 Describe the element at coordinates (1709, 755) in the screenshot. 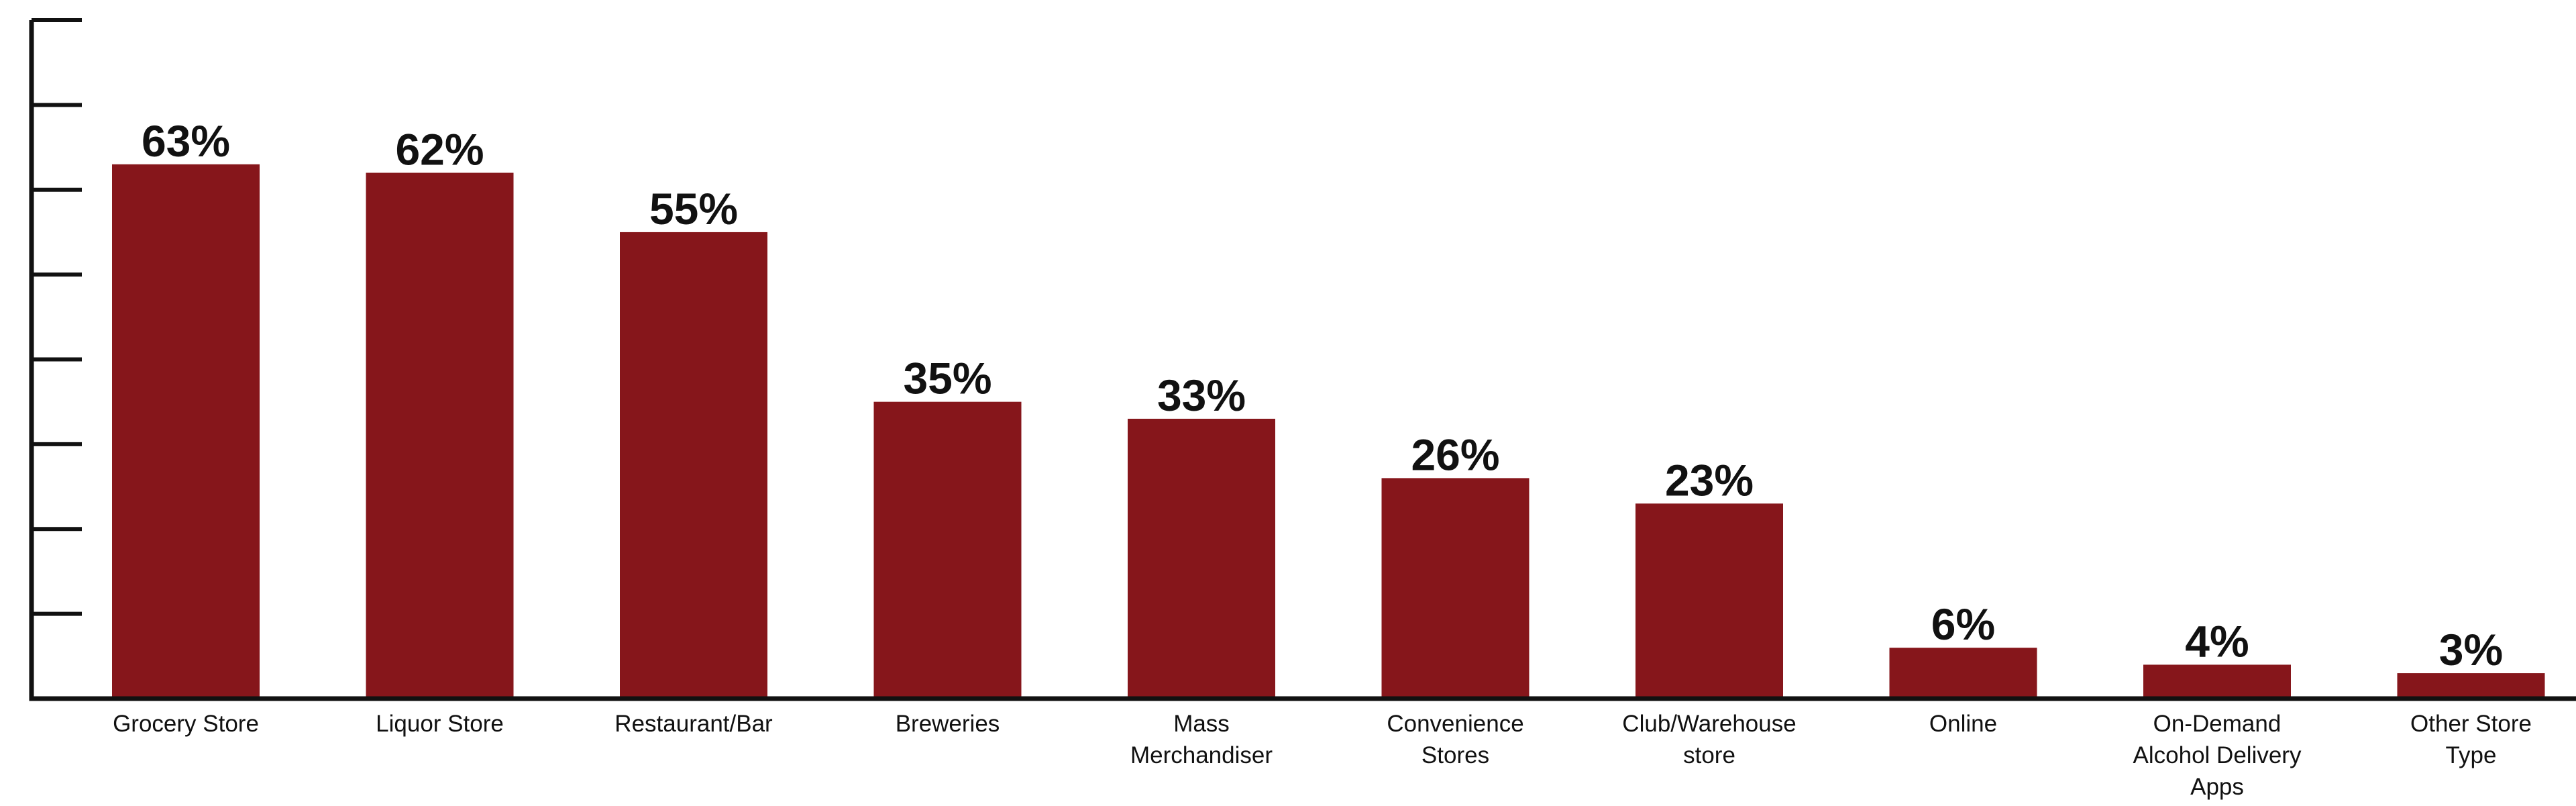

I see `x-tick-label-line: store` at that location.